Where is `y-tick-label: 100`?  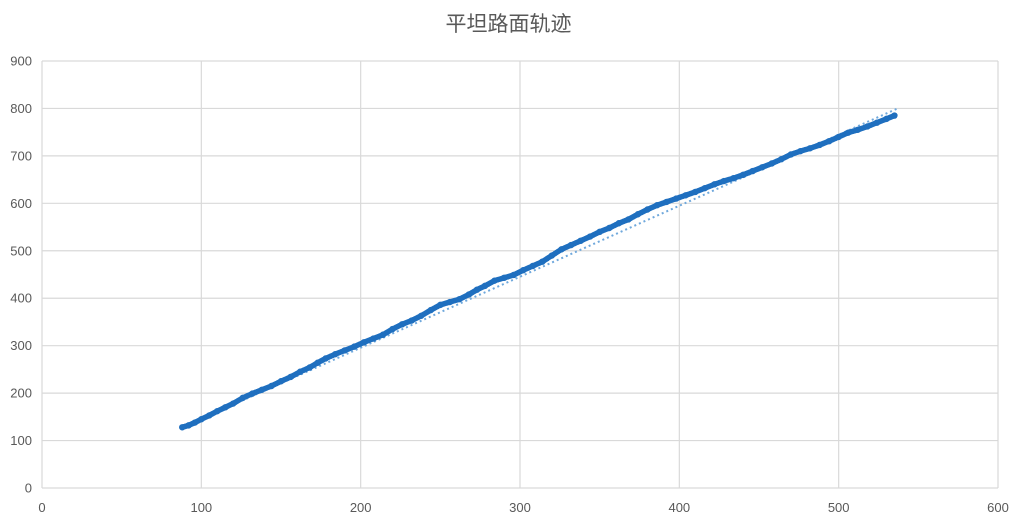
y-tick-label: 100 is located at coordinates (21, 440).